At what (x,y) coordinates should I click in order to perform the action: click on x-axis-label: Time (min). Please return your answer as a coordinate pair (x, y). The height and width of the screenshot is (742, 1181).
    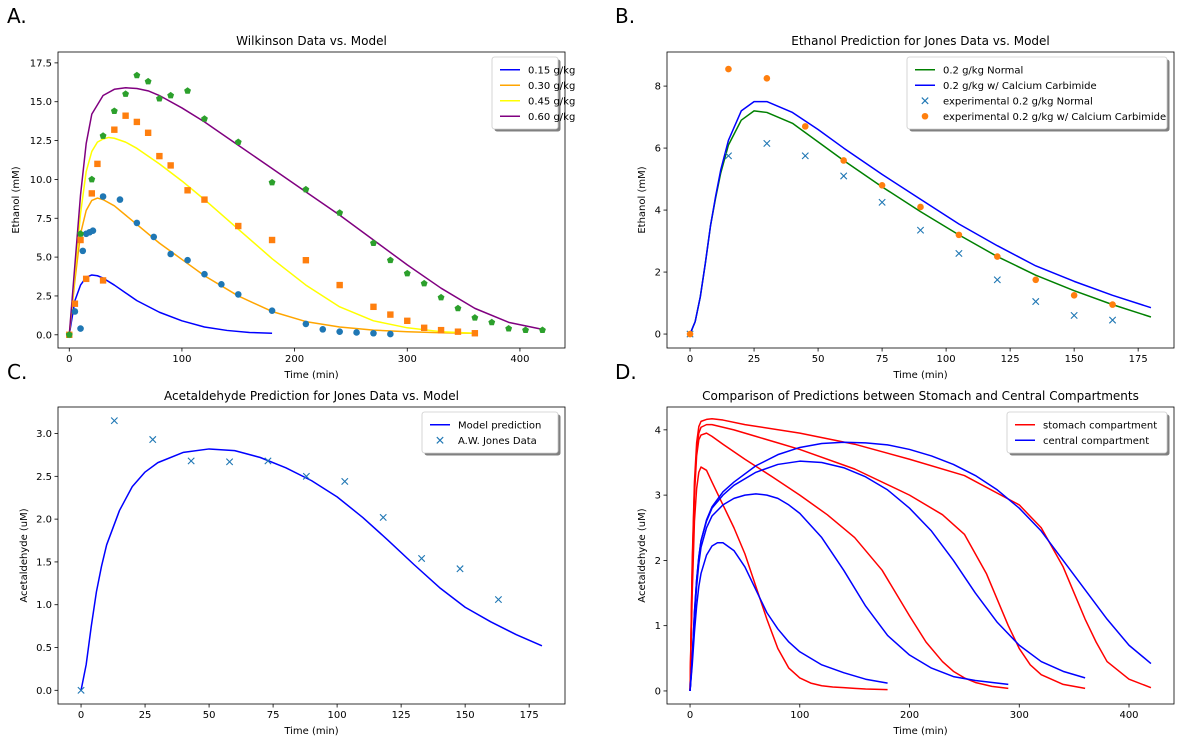
    Looking at the image, I should click on (919, 731).